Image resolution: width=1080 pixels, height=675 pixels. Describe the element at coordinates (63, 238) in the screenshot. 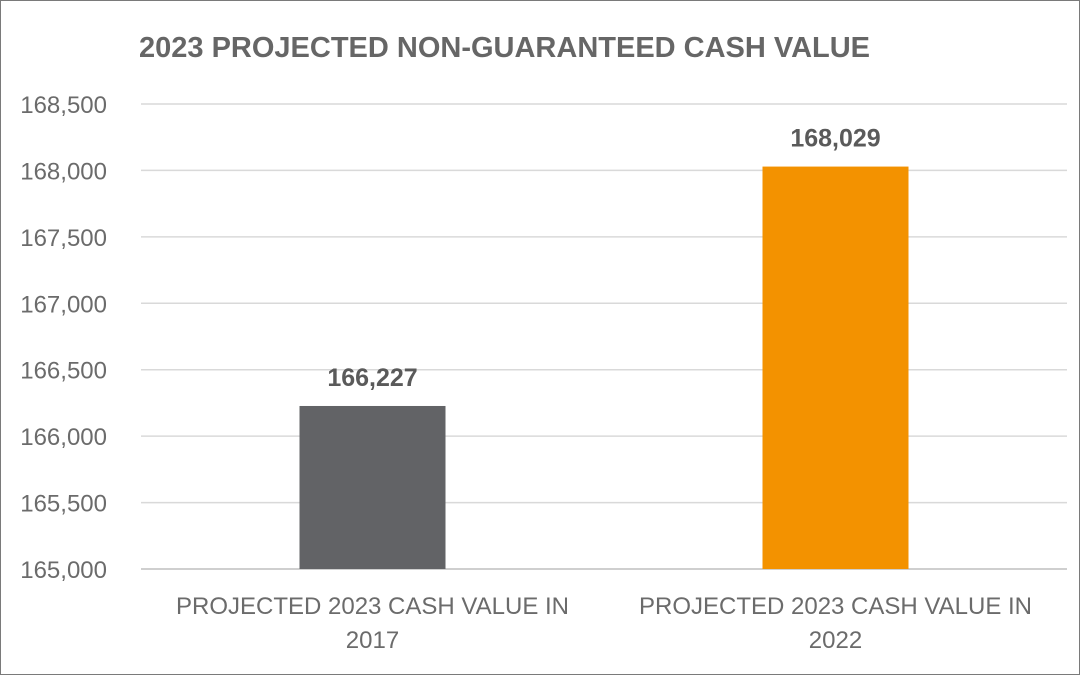

I see `y-tick-label: 167,500` at that location.